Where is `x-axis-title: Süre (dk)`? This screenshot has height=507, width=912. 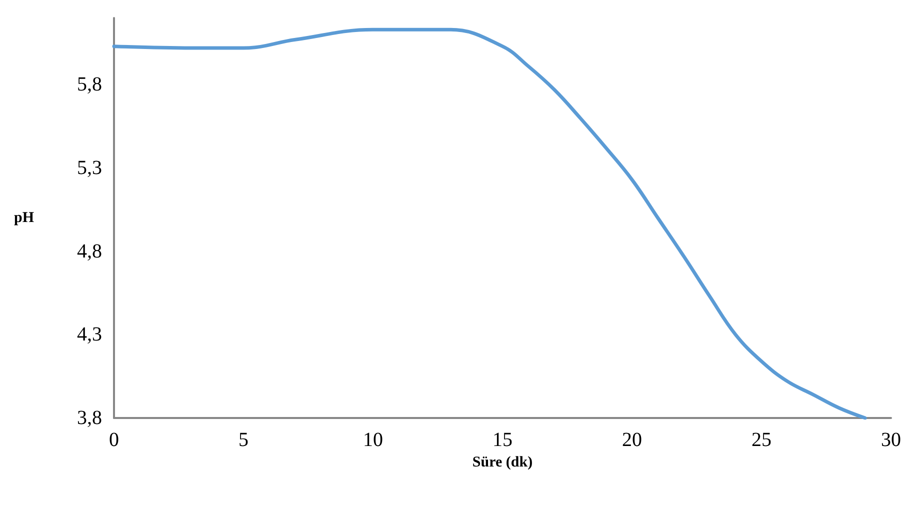
x-axis-title: Süre (dk) is located at coordinates (502, 462).